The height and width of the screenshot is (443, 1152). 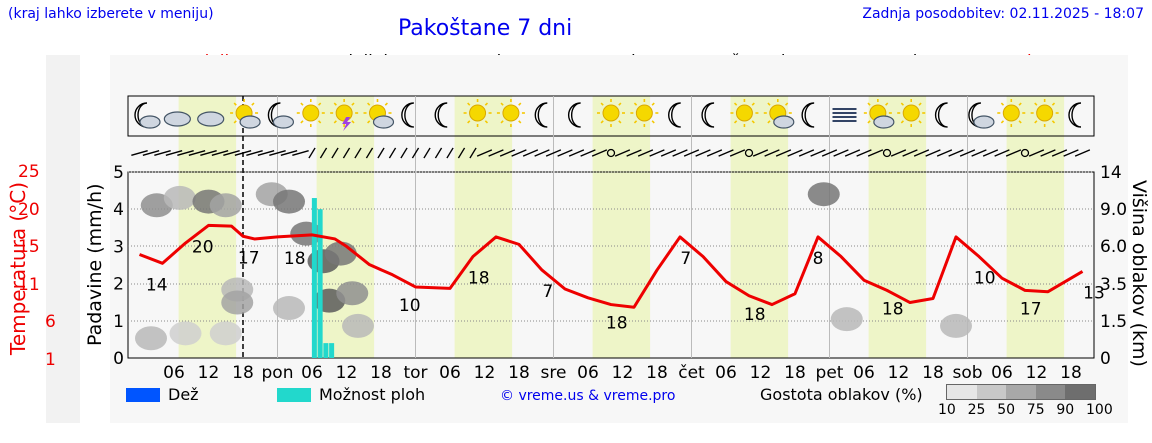 What do you see at coordinates (1113, 322) in the screenshot?
I see `cloud-height-tick-label: 1.5` at bounding box center [1113, 322].